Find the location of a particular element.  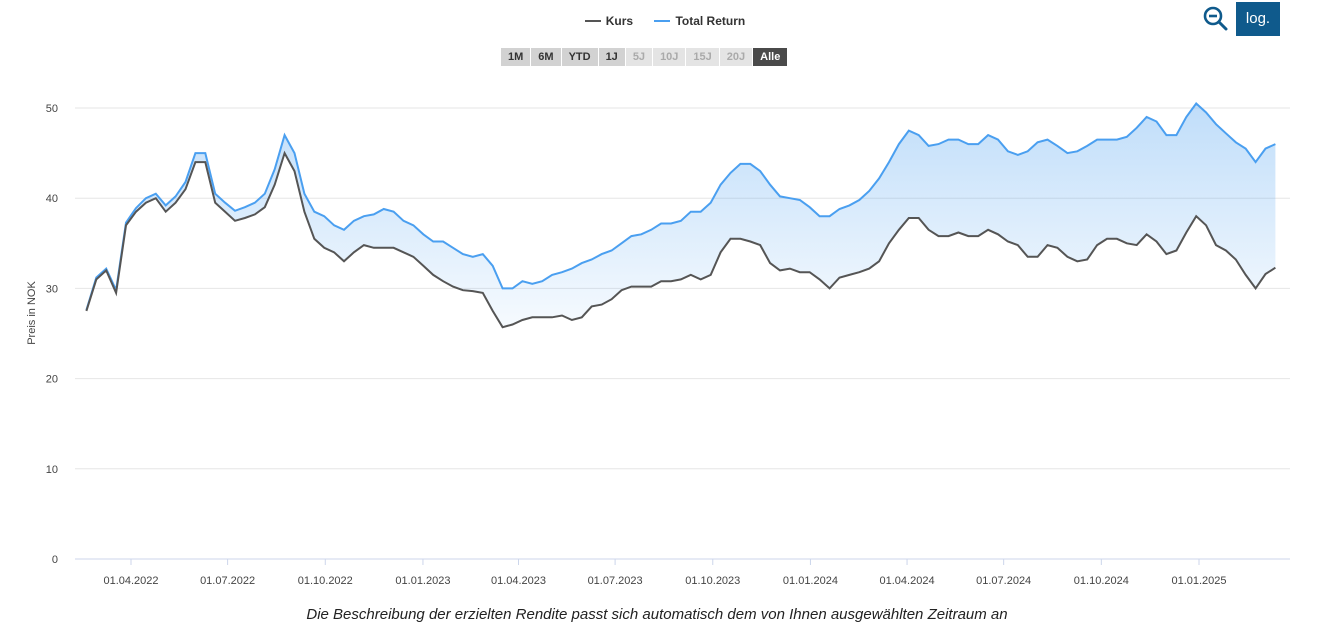

x-tick-label: 01.01.2025 is located at coordinates (1198, 581).